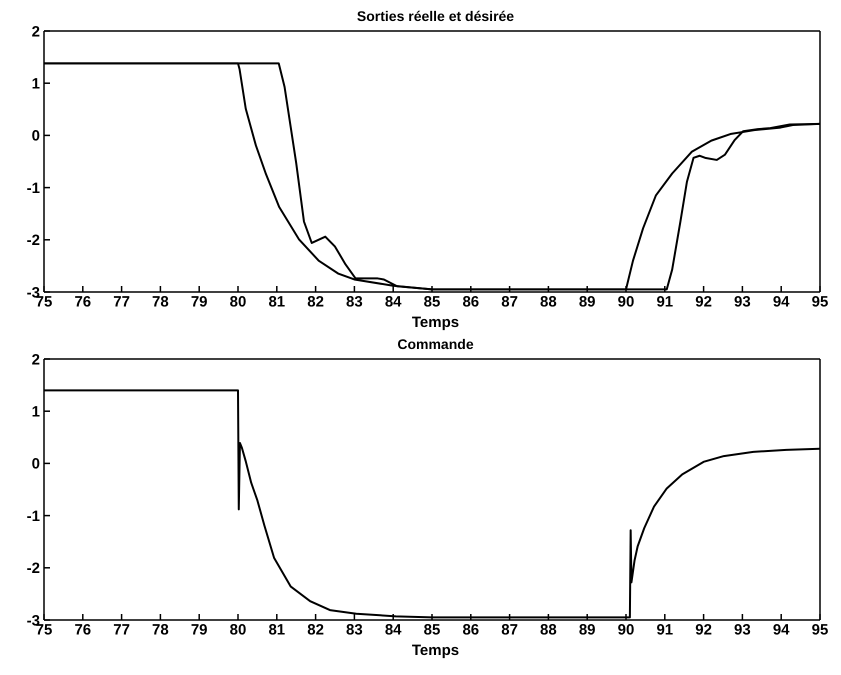 Image resolution: width=841 pixels, height=675 pixels. What do you see at coordinates (435, 16) in the screenshot?
I see `chart-title: Sorties réelle et désirée` at bounding box center [435, 16].